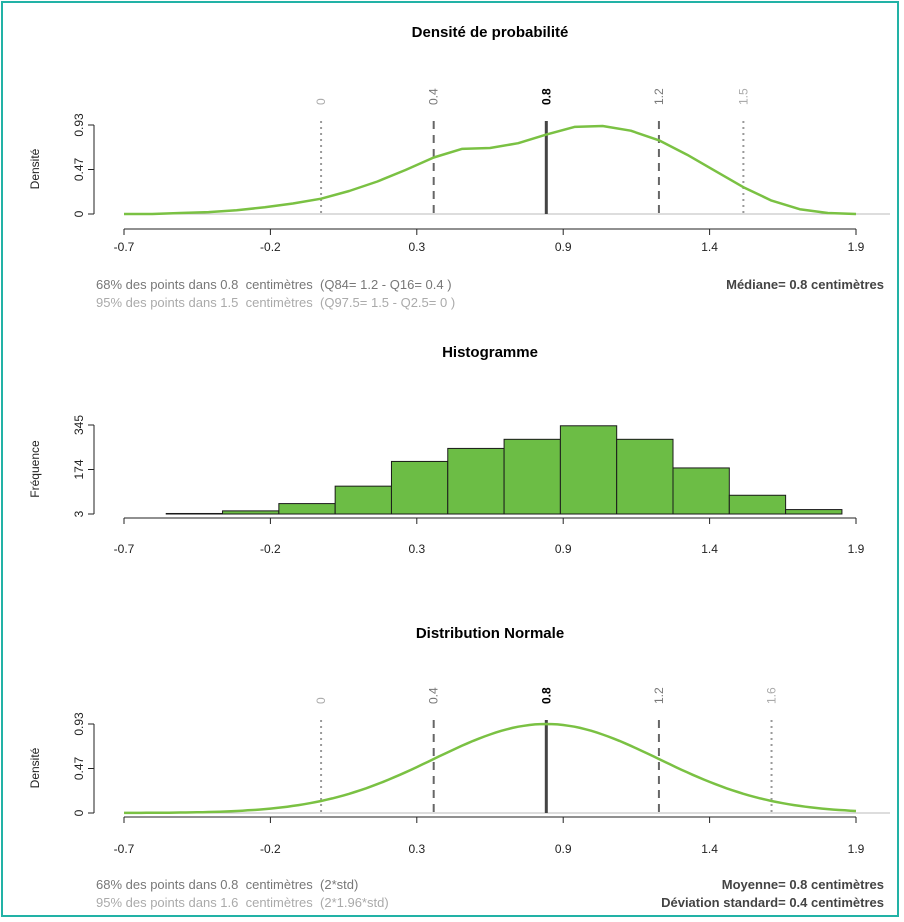  Describe the element at coordinates (79, 469) in the screenshot. I see `histogram-y-tick-label: 174` at that location.